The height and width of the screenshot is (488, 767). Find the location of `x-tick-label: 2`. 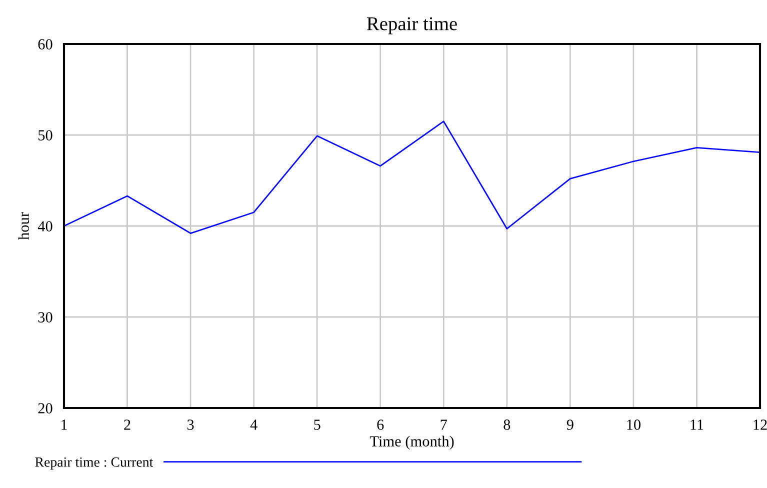

x-tick-label: 2 is located at coordinates (127, 425).